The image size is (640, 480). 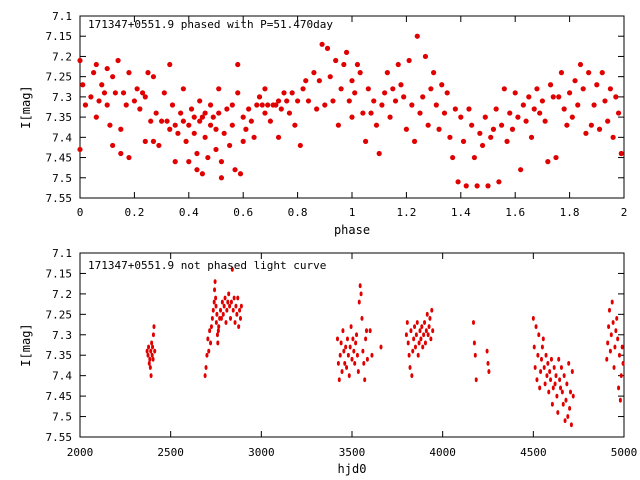 I want to click on y-tick-label: 7.45, so click(x=59, y=396).